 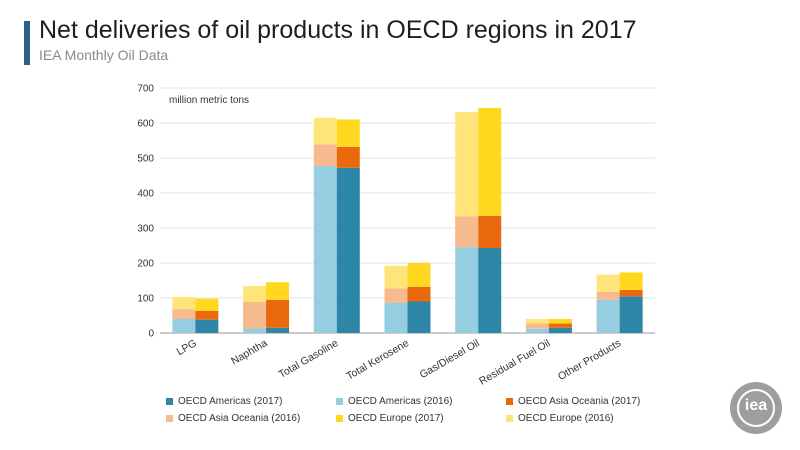 I want to click on x-tick-label: Total Kerosene, so click(x=377, y=359).